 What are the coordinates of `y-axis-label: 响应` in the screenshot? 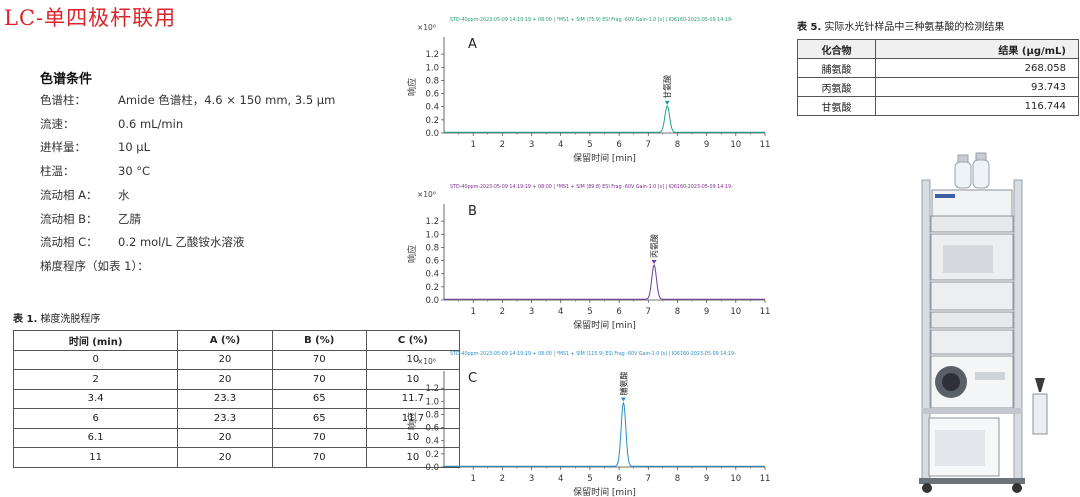 It's located at (412, 421).